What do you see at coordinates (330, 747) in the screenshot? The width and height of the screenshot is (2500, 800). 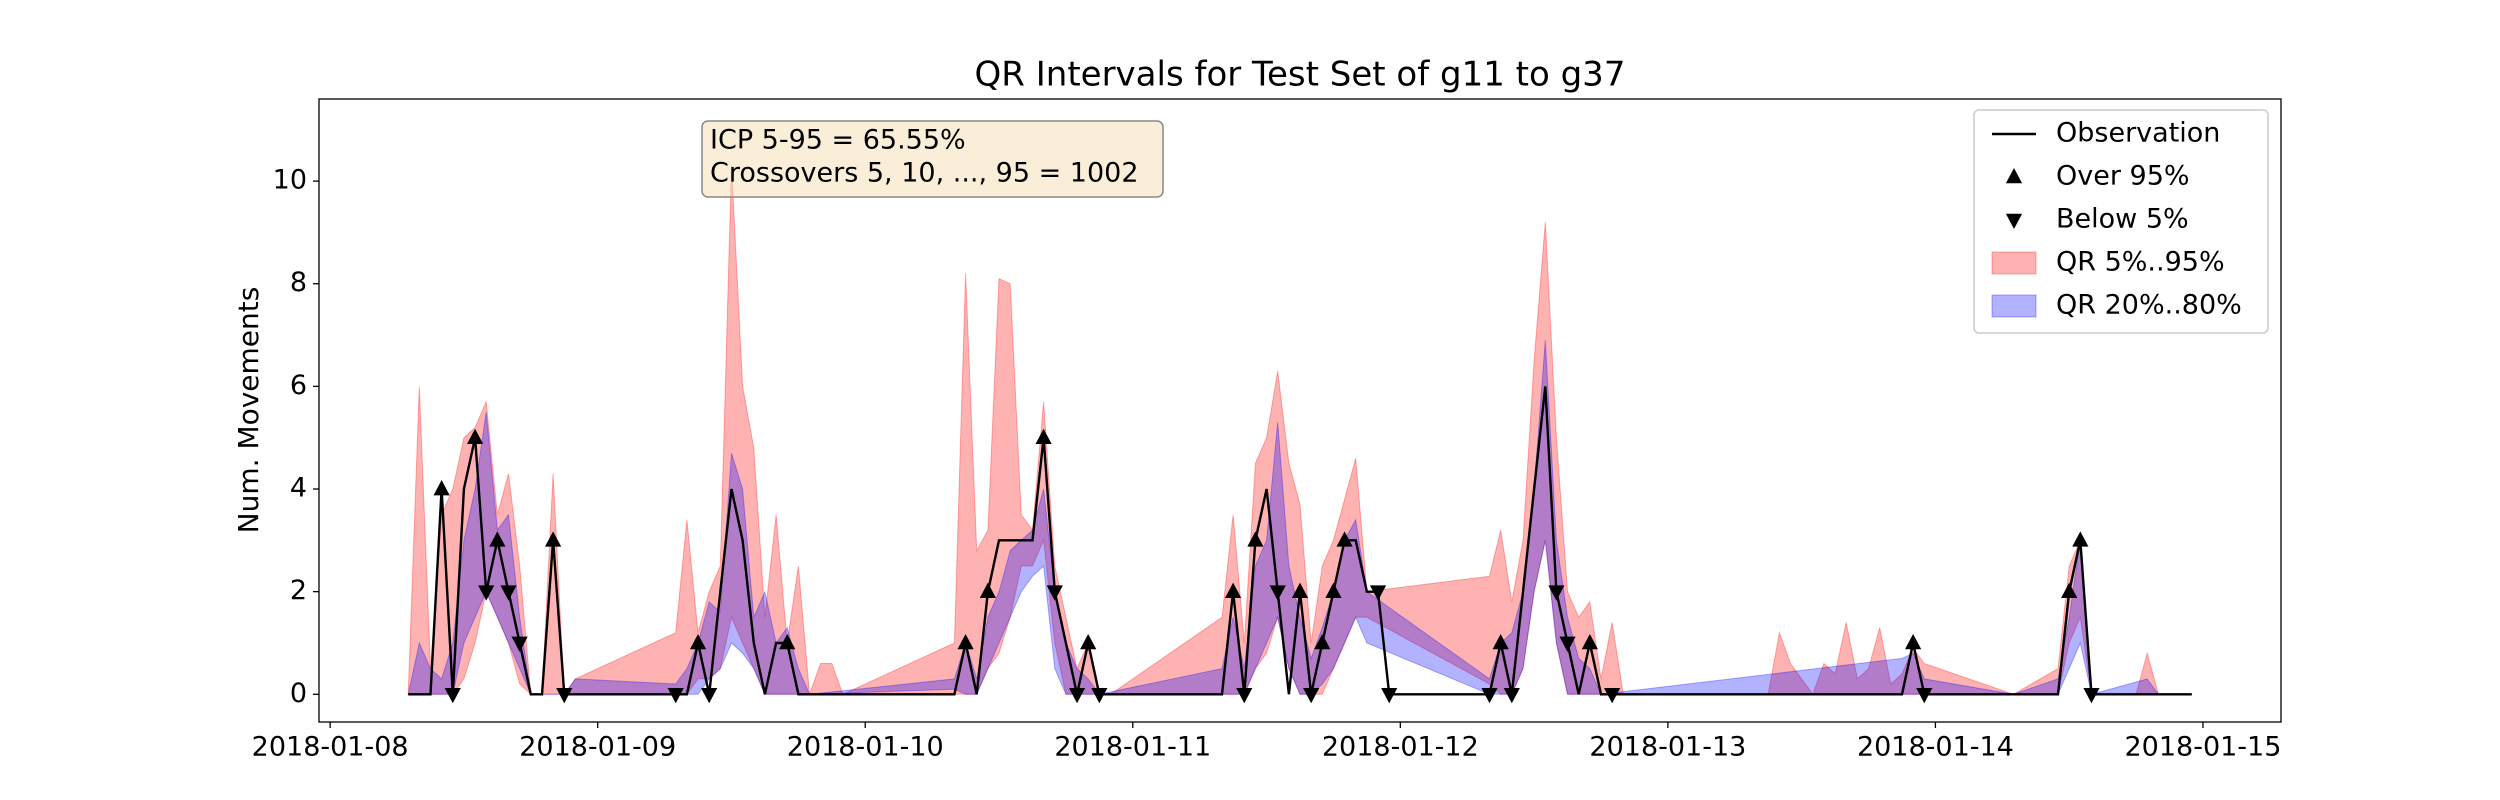 I see `x-tick-label: 2018-01-08` at bounding box center [330, 747].